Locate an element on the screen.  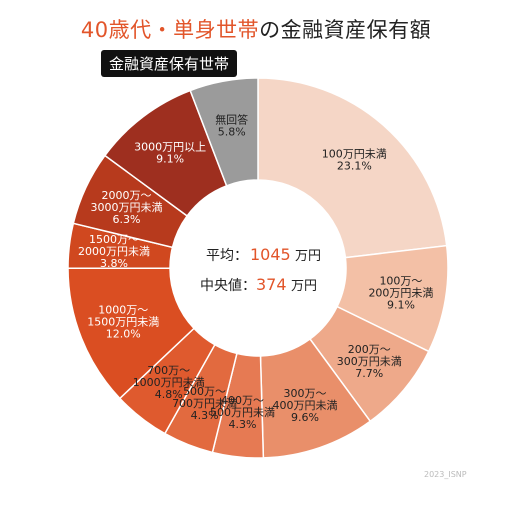
donut-label-6: 700万～ 1000万円未満 4.8% is located at coordinates (169, 382).